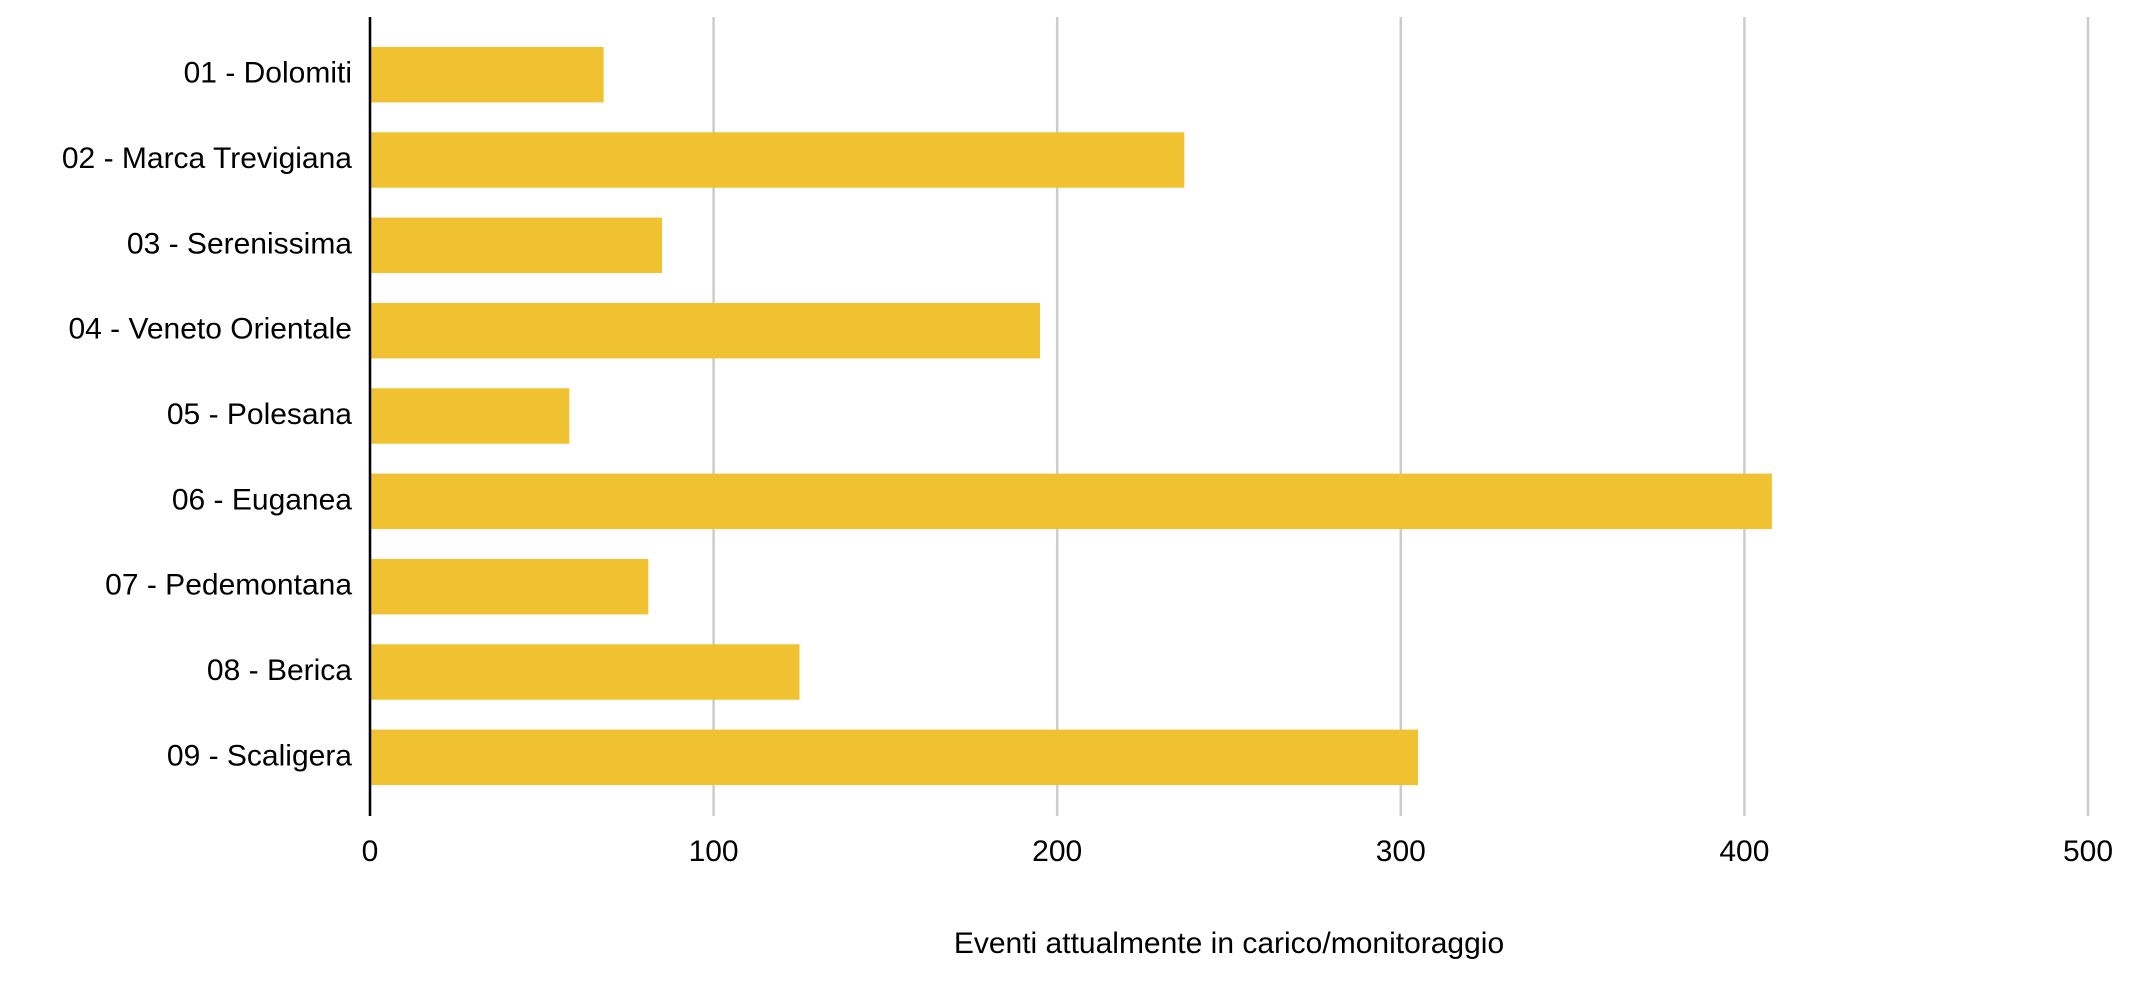  I want to click on y-tick-label: 05 - Polesana, so click(259, 414).